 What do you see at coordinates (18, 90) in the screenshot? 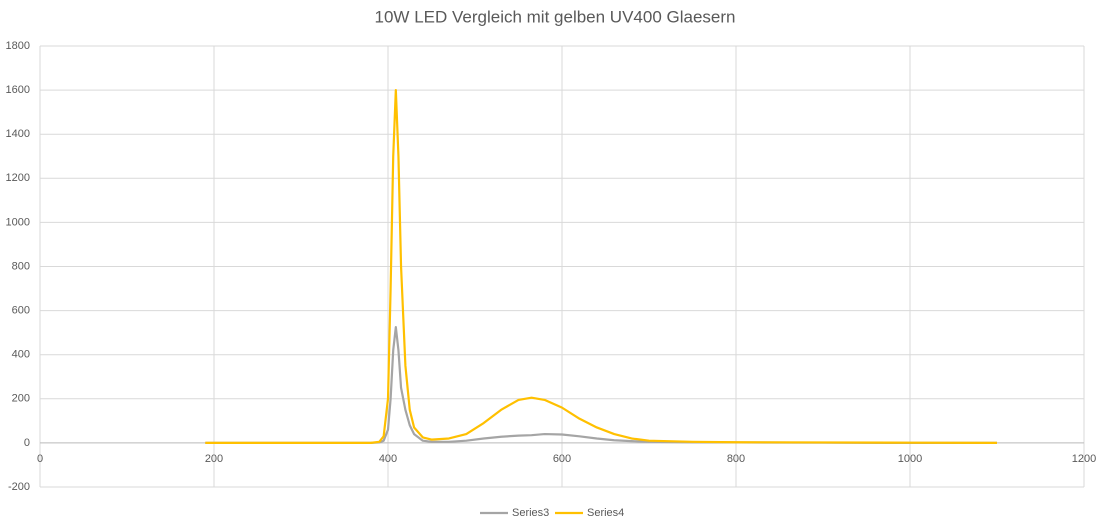
I see `y-tick-label: 1600` at bounding box center [18, 90].